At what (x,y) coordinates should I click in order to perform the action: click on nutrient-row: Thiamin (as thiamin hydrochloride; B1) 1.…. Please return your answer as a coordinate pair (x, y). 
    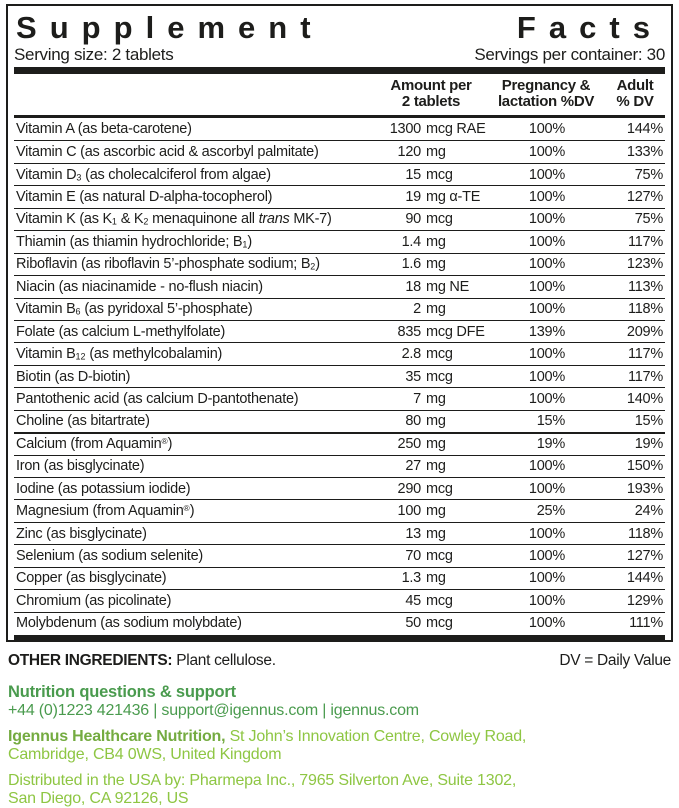
    Looking at the image, I should click on (339, 241).